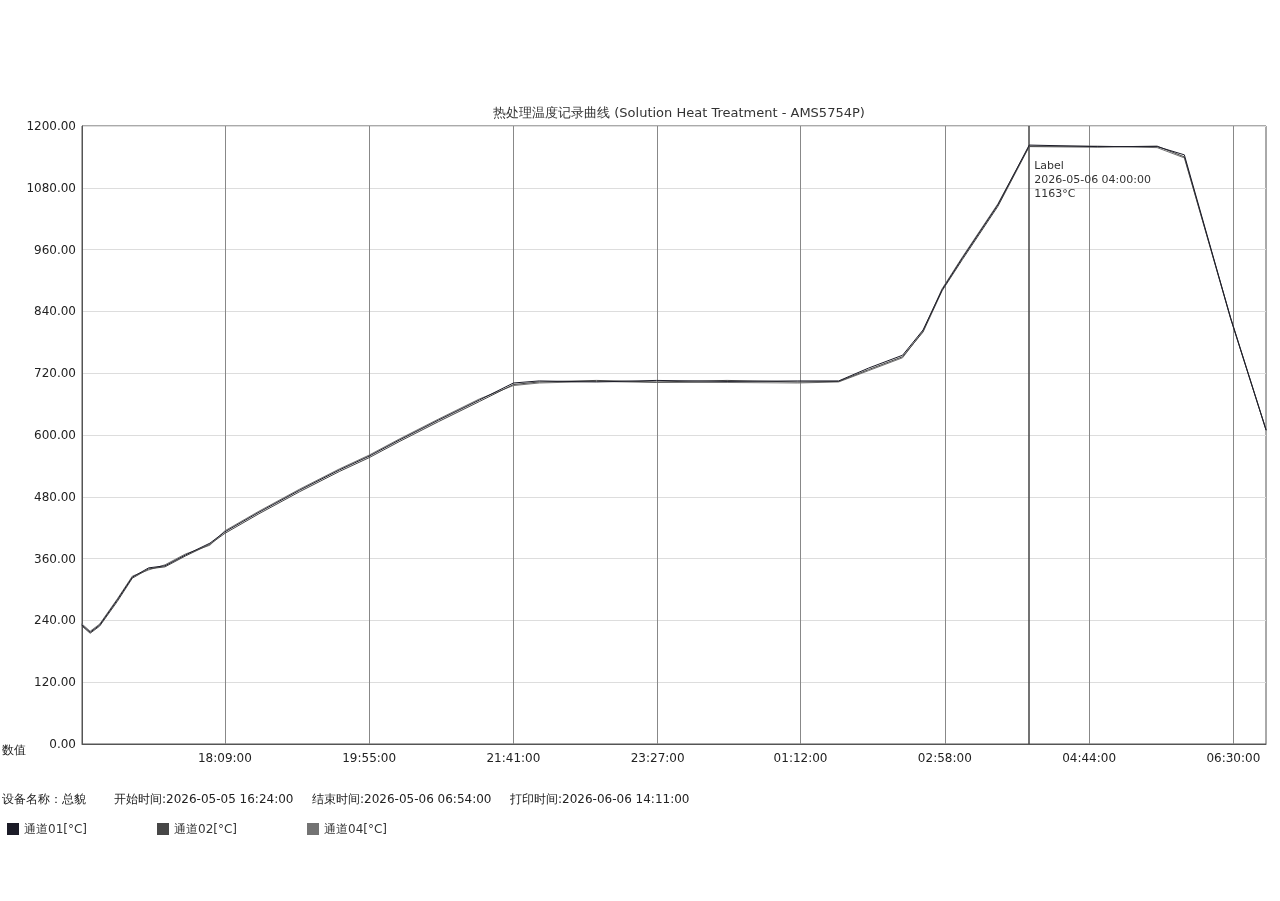 This screenshot has width=1280, height=901. Describe the element at coordinates (51, 126) in the screenshot. I see `y-tick-label: 1200.00` at that location.